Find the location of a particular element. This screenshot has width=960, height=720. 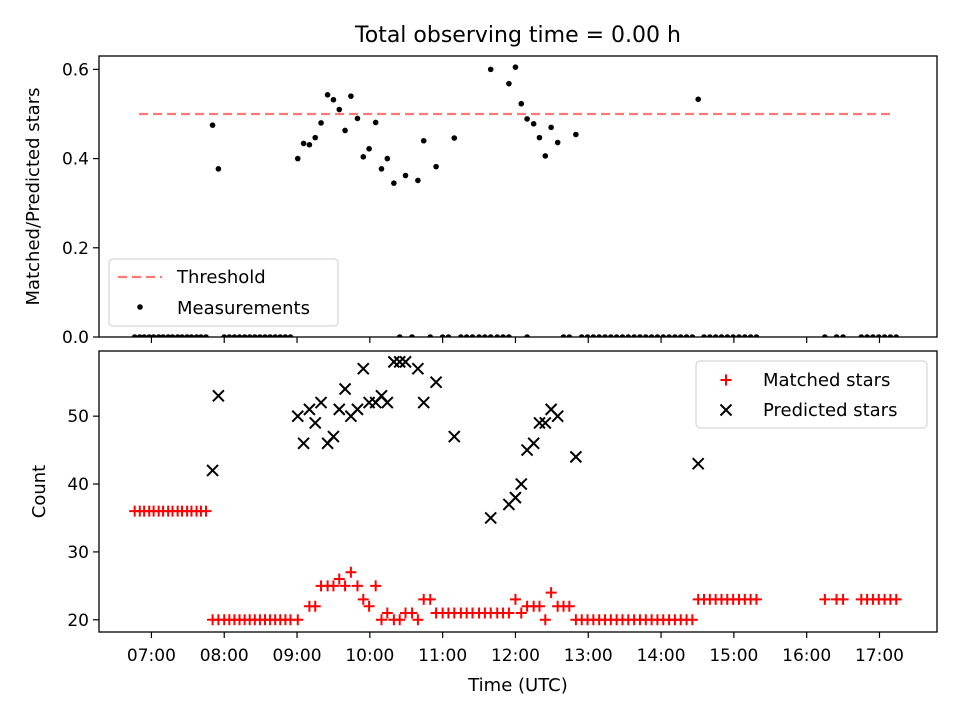

ratio-y-tick-label: 0.2 is located at coordinates (75, 249).